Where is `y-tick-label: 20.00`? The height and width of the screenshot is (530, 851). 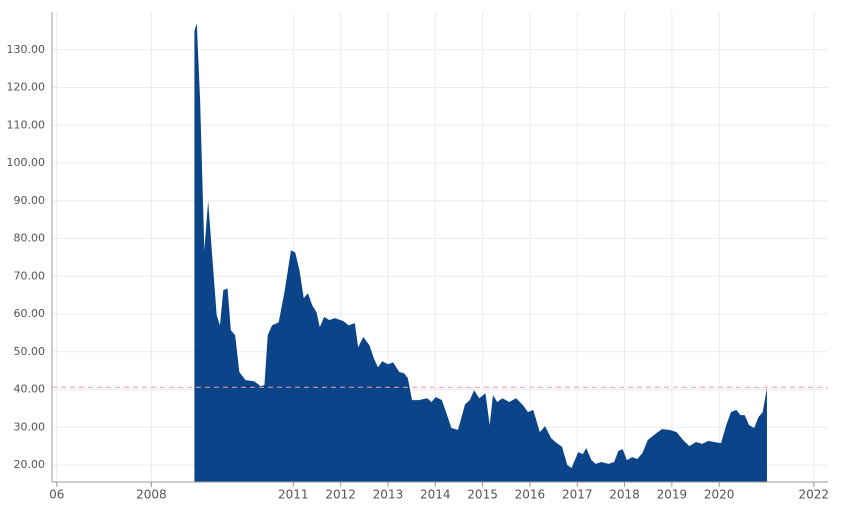
y-tick-label: 20.00 is located at coordinates (30, 464).